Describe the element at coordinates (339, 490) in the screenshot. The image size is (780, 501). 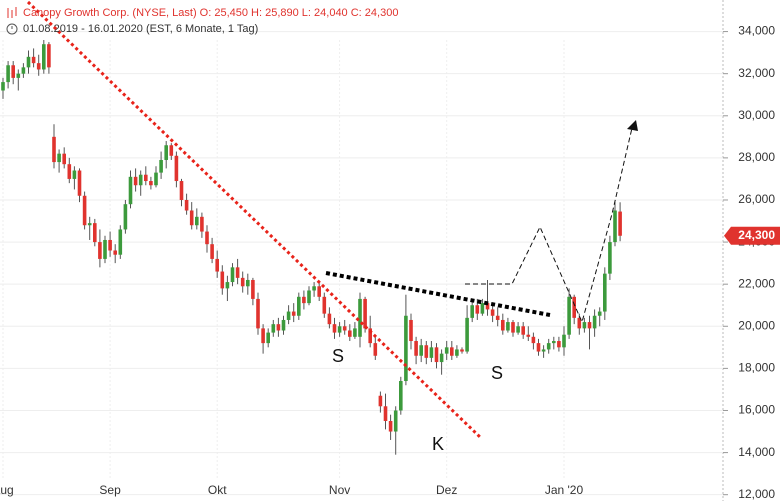
I see `x-tick-label: Nov` at that location.